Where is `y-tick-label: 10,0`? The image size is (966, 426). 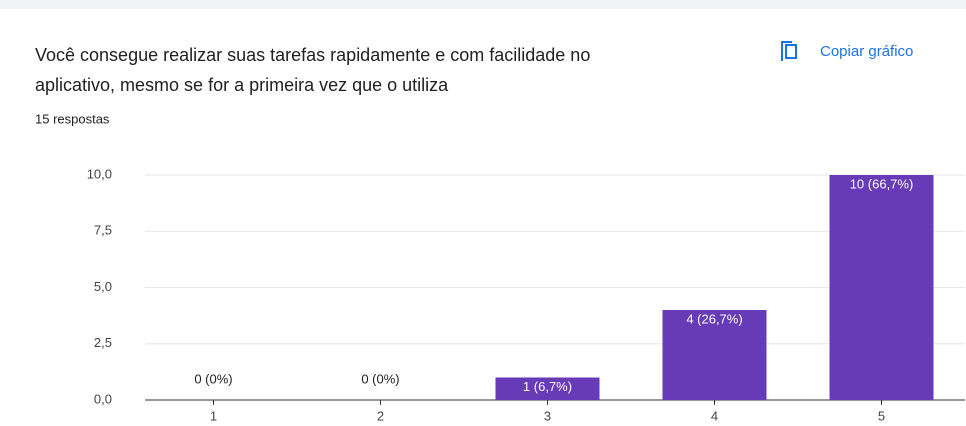
y-tick-label: 10,0 is located at coordinates (99, 173).